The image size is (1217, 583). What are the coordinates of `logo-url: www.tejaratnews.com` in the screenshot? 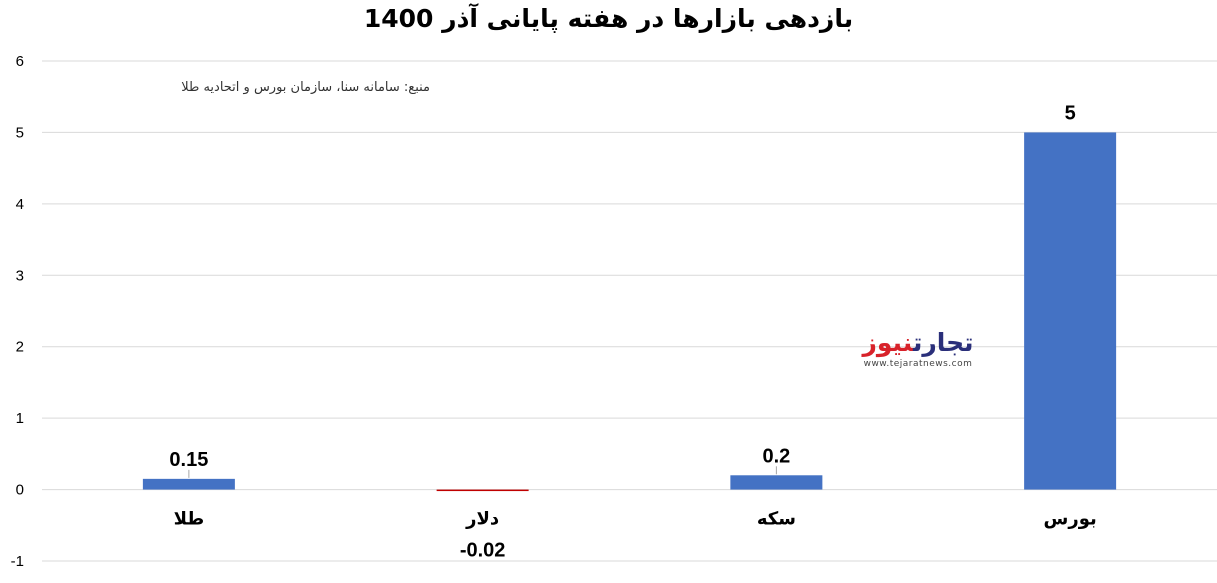 It's located at (918, 364).